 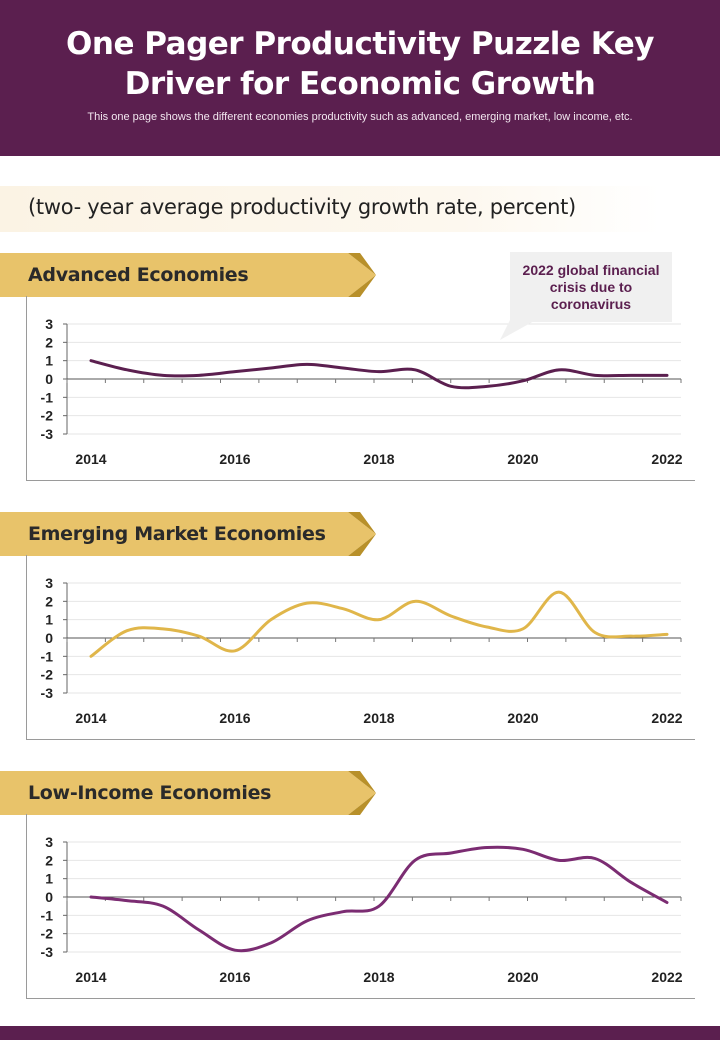 I want to click on series-line-advanced, so click(x=379, y=374).